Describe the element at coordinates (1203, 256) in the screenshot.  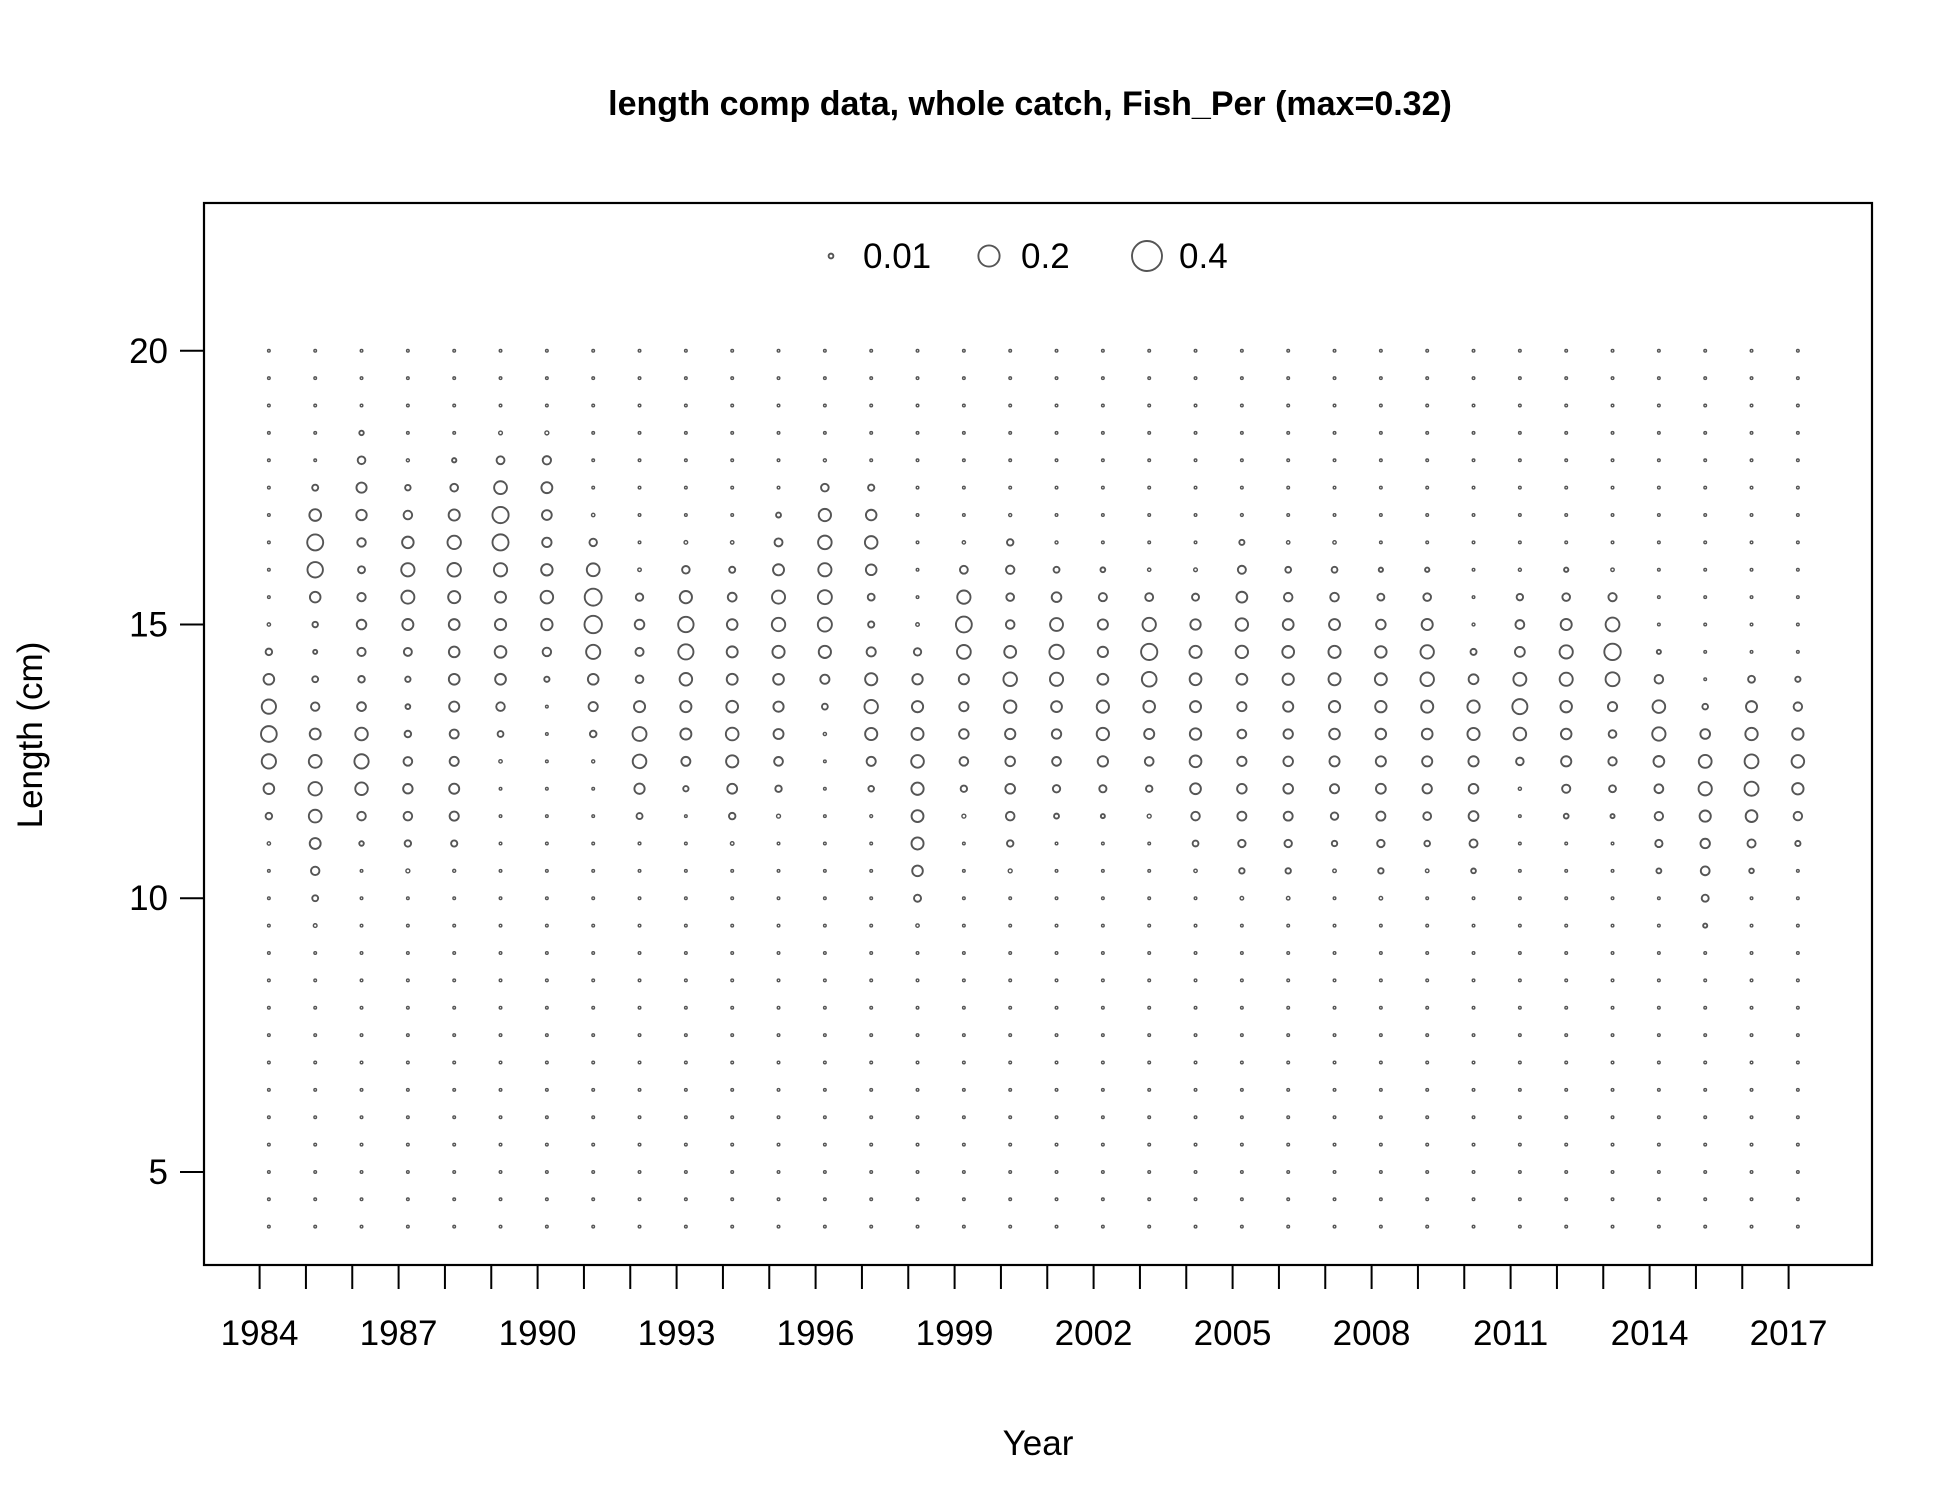
I see `legend-label: 0.4` at that location.